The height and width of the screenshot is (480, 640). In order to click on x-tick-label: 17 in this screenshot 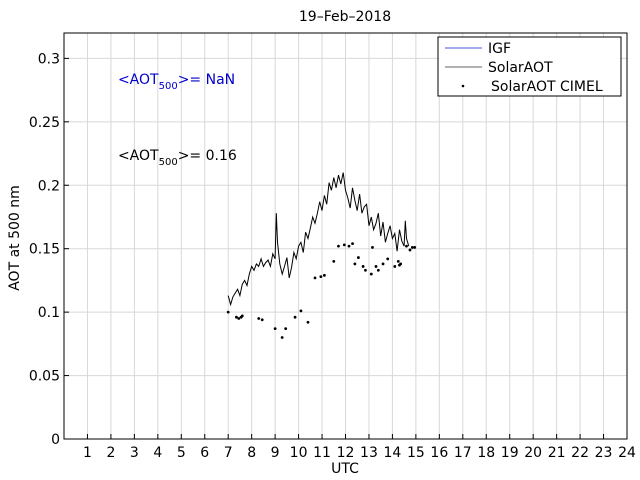, I will do `click(463, 453)`.